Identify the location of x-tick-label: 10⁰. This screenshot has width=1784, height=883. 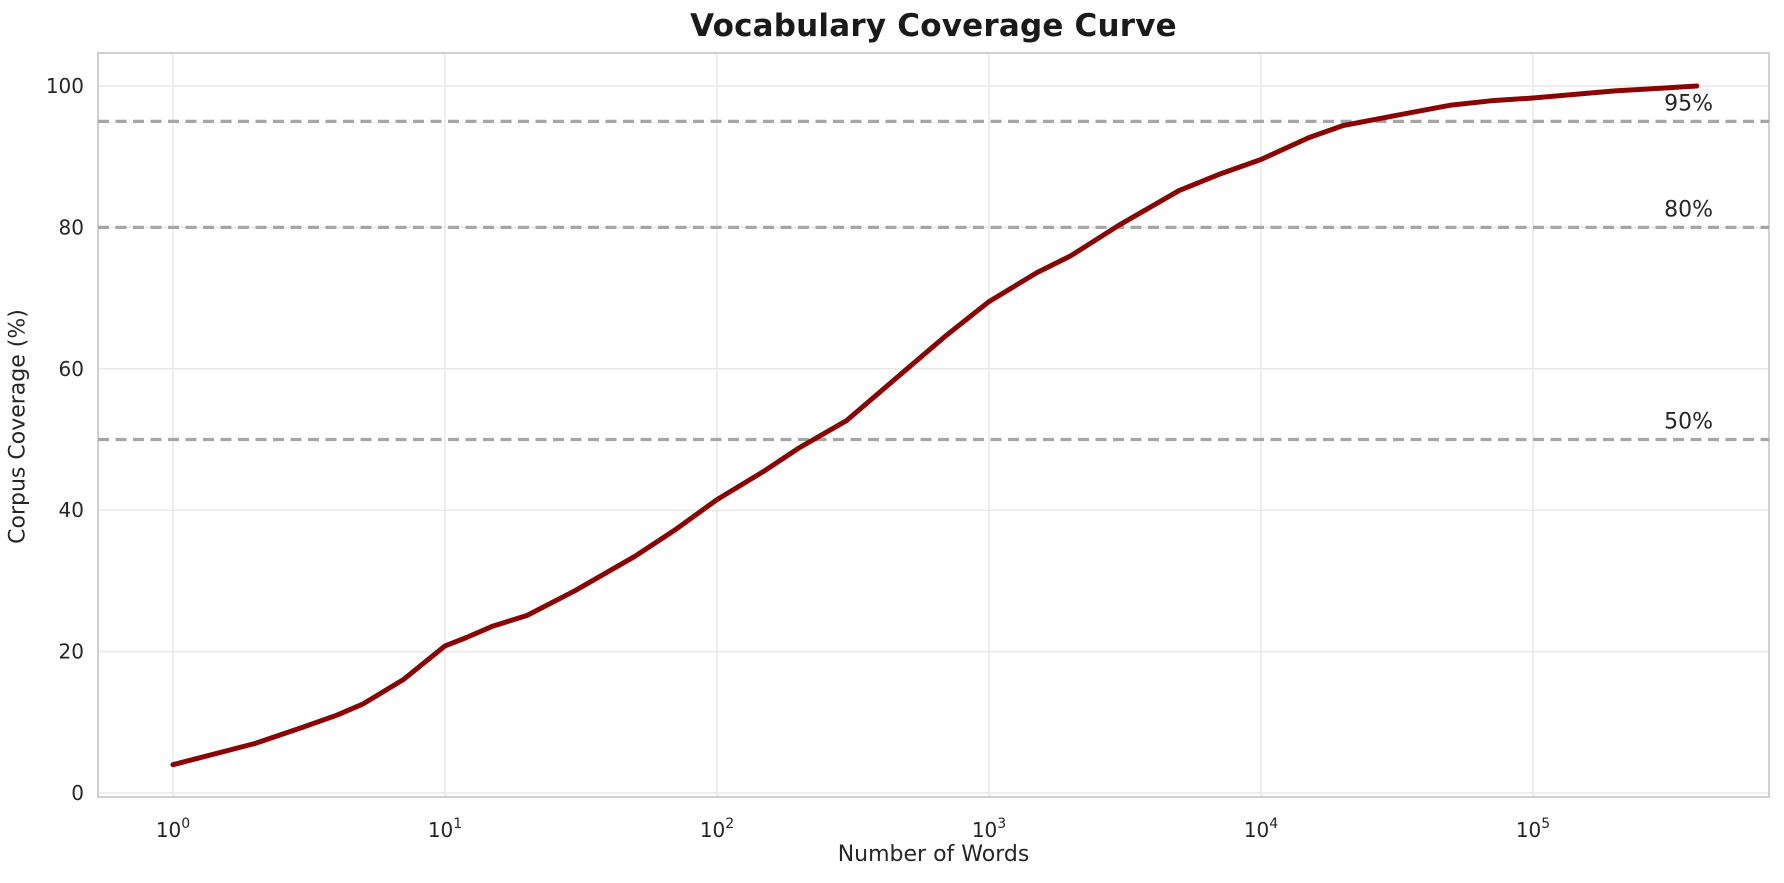
(173, 829).